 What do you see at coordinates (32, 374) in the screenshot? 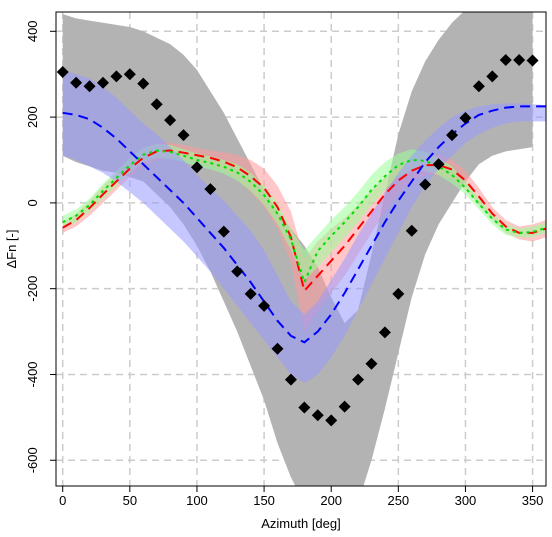
I see `y-tick-label-1: -400` at bounding box center [32, 374].